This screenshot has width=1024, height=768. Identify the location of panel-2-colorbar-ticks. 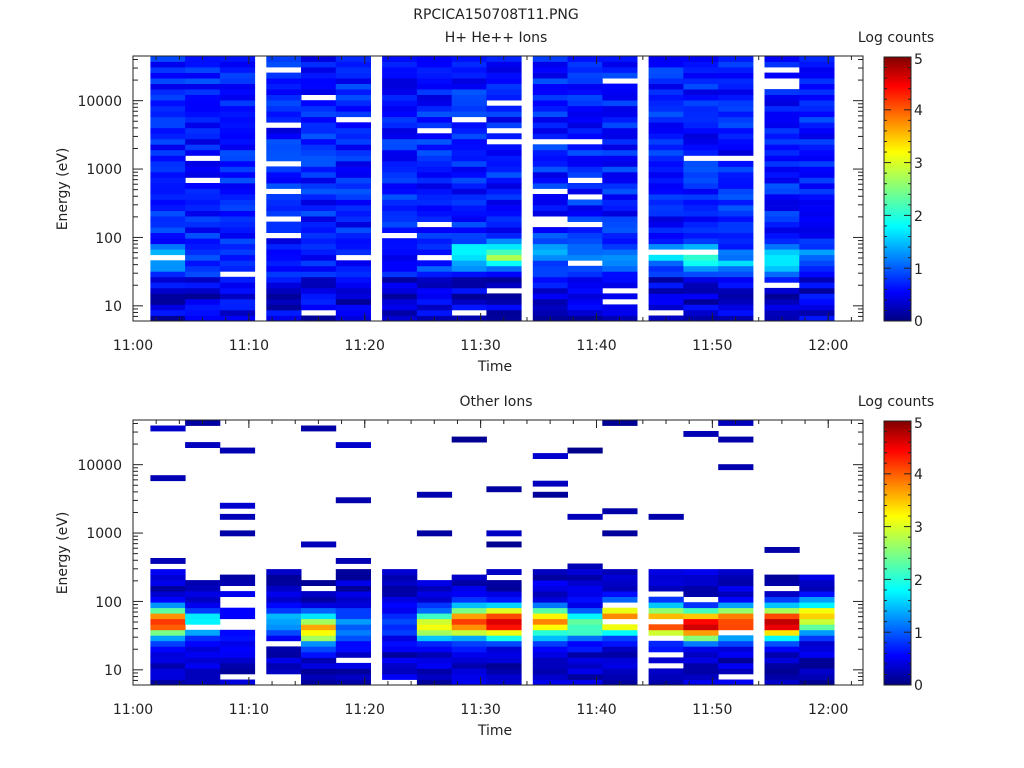
(897, 553).